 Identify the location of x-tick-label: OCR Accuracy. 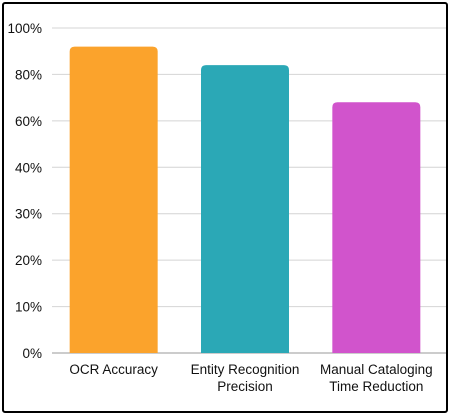
(113, 369).